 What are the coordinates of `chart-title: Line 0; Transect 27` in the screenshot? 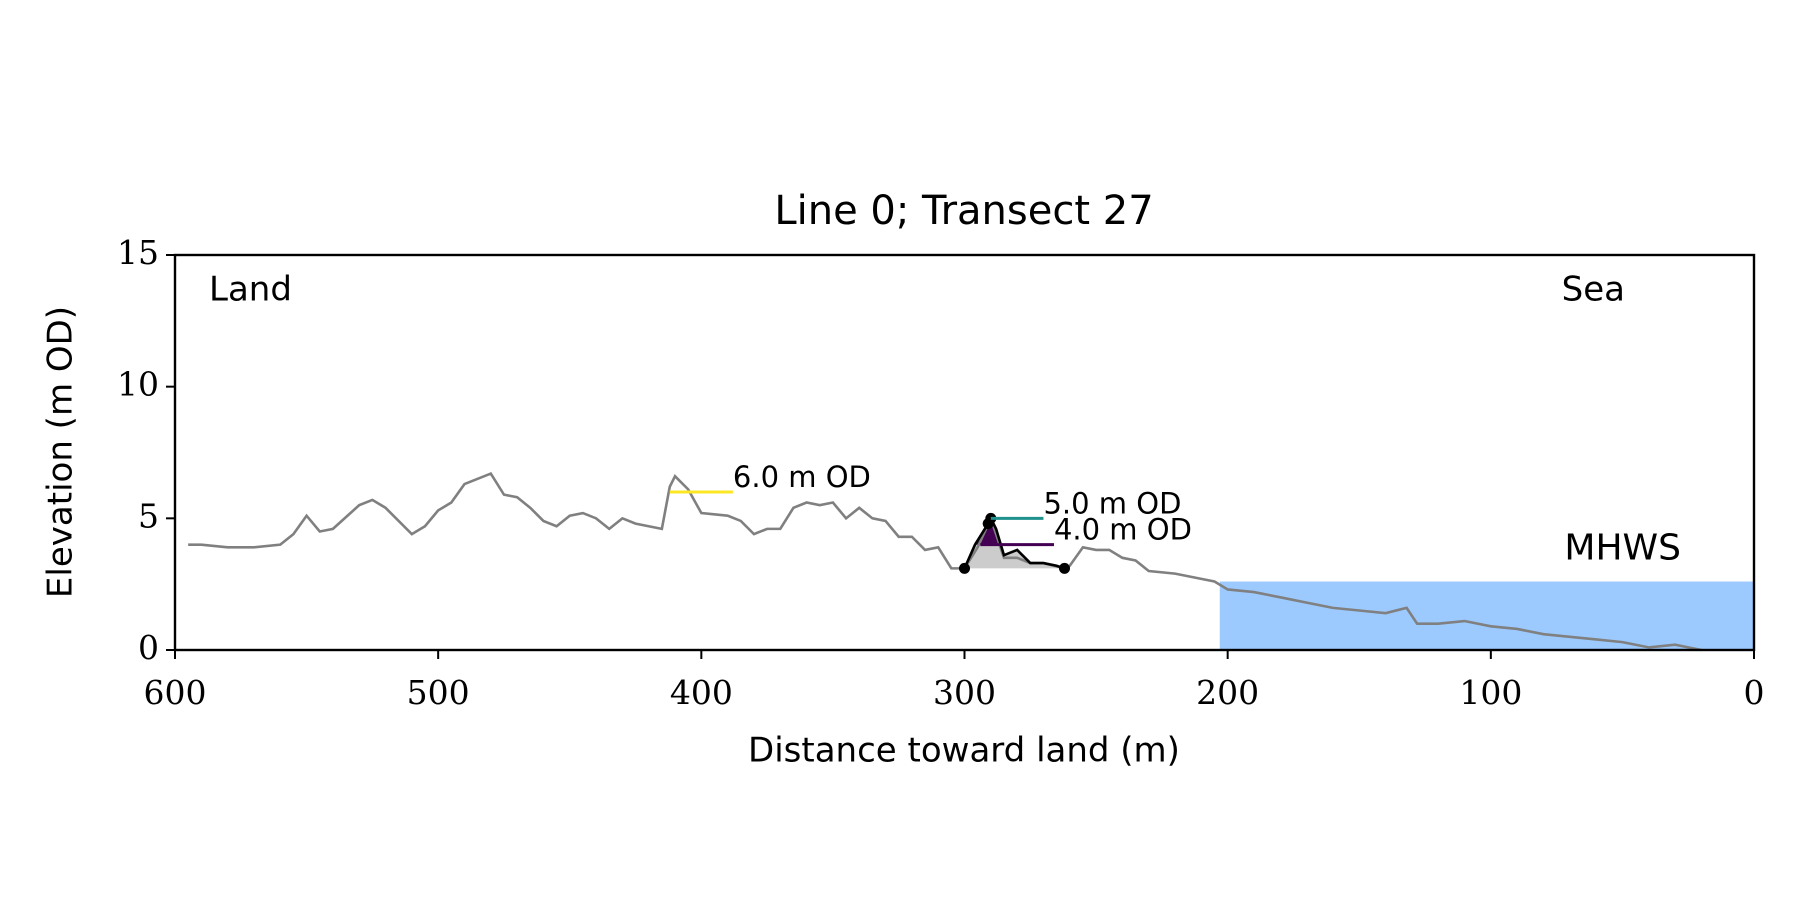 It's located at (963, 211).